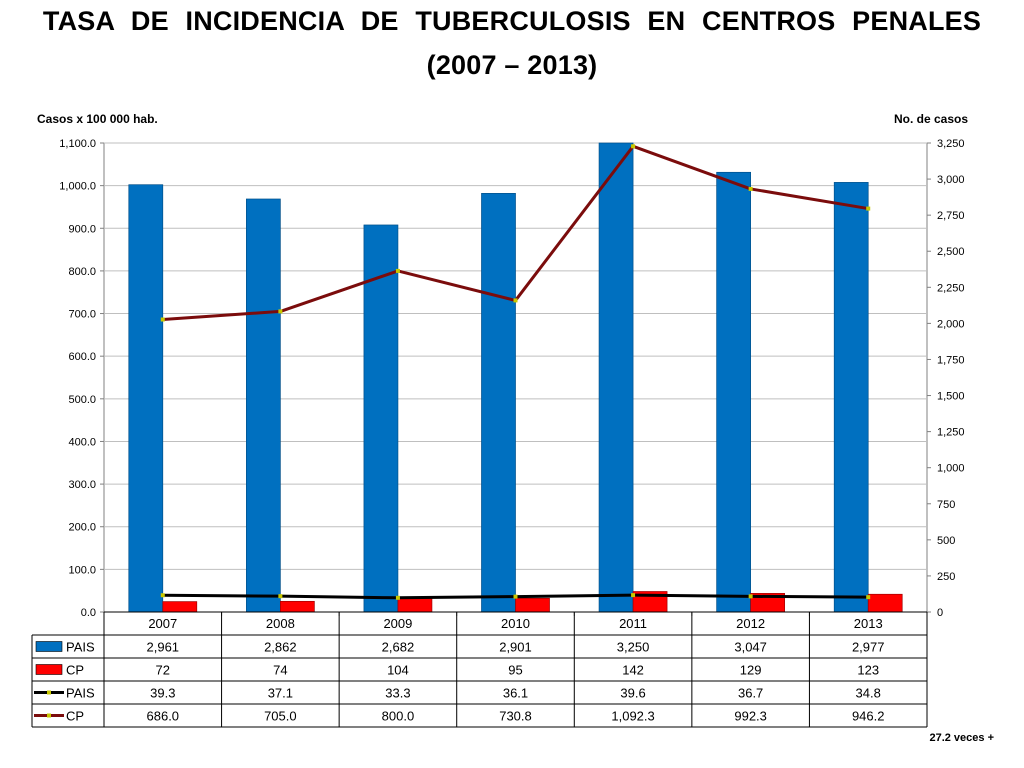  I want to click on data-label: 3,250, so click(633, 647).